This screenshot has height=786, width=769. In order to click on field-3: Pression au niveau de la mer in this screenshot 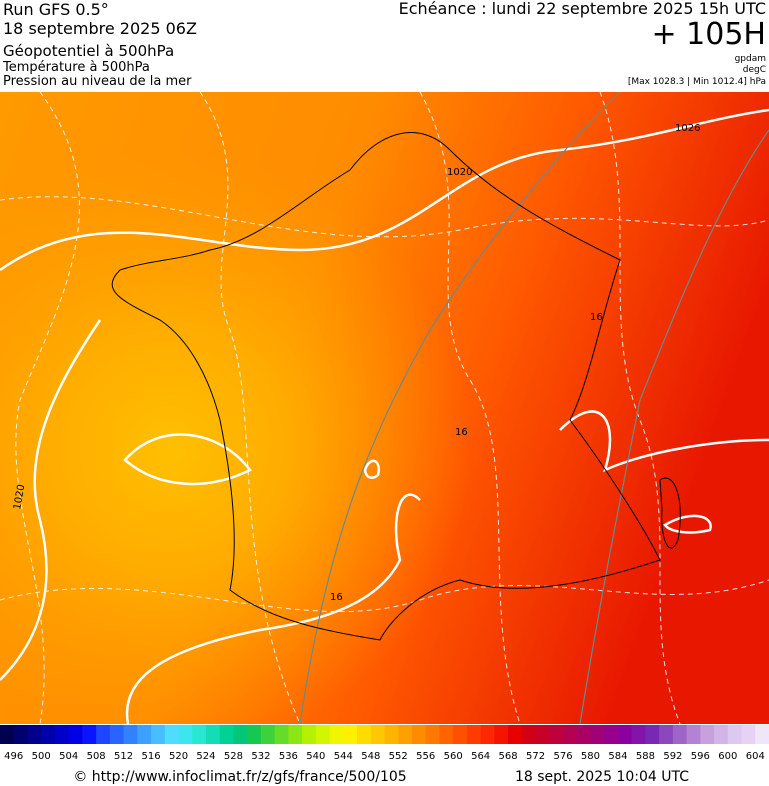, I will do `click(97, 81)`.